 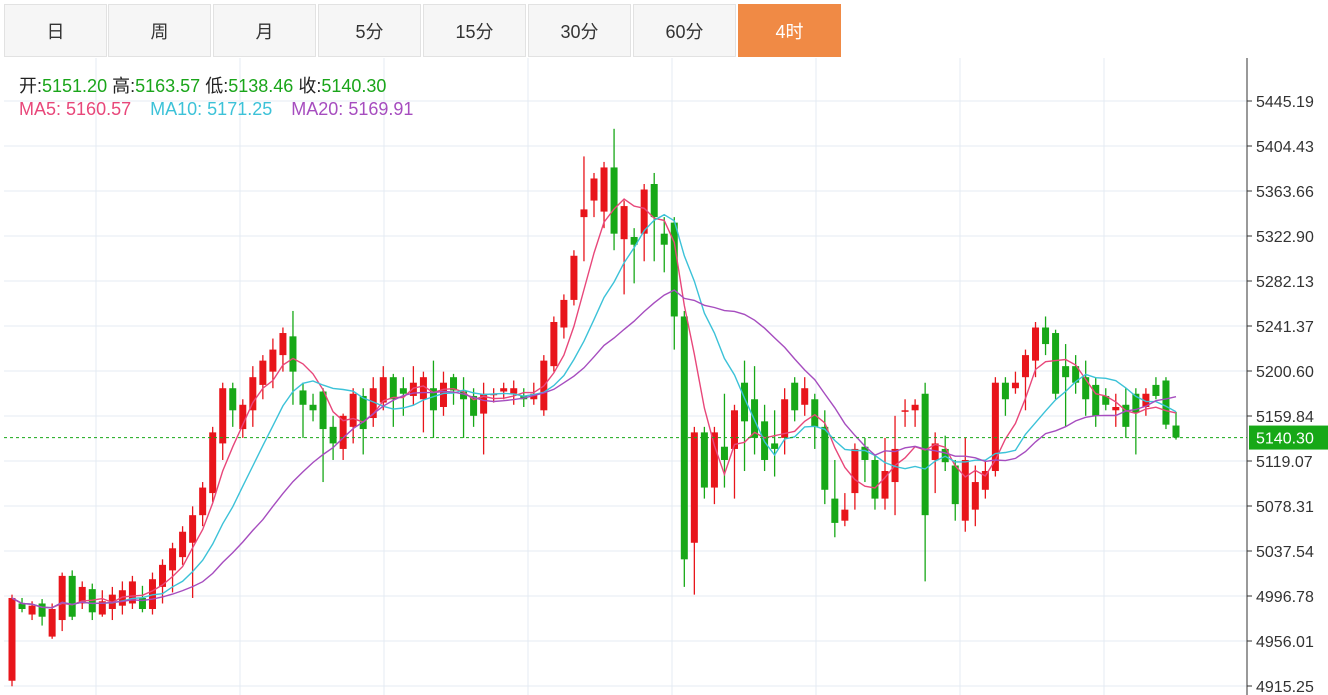 What do you see at coordinates (1285, 327) in the screenshot?
I see `y-tick-label: 5241.37` at bounding box center [1285, 327].